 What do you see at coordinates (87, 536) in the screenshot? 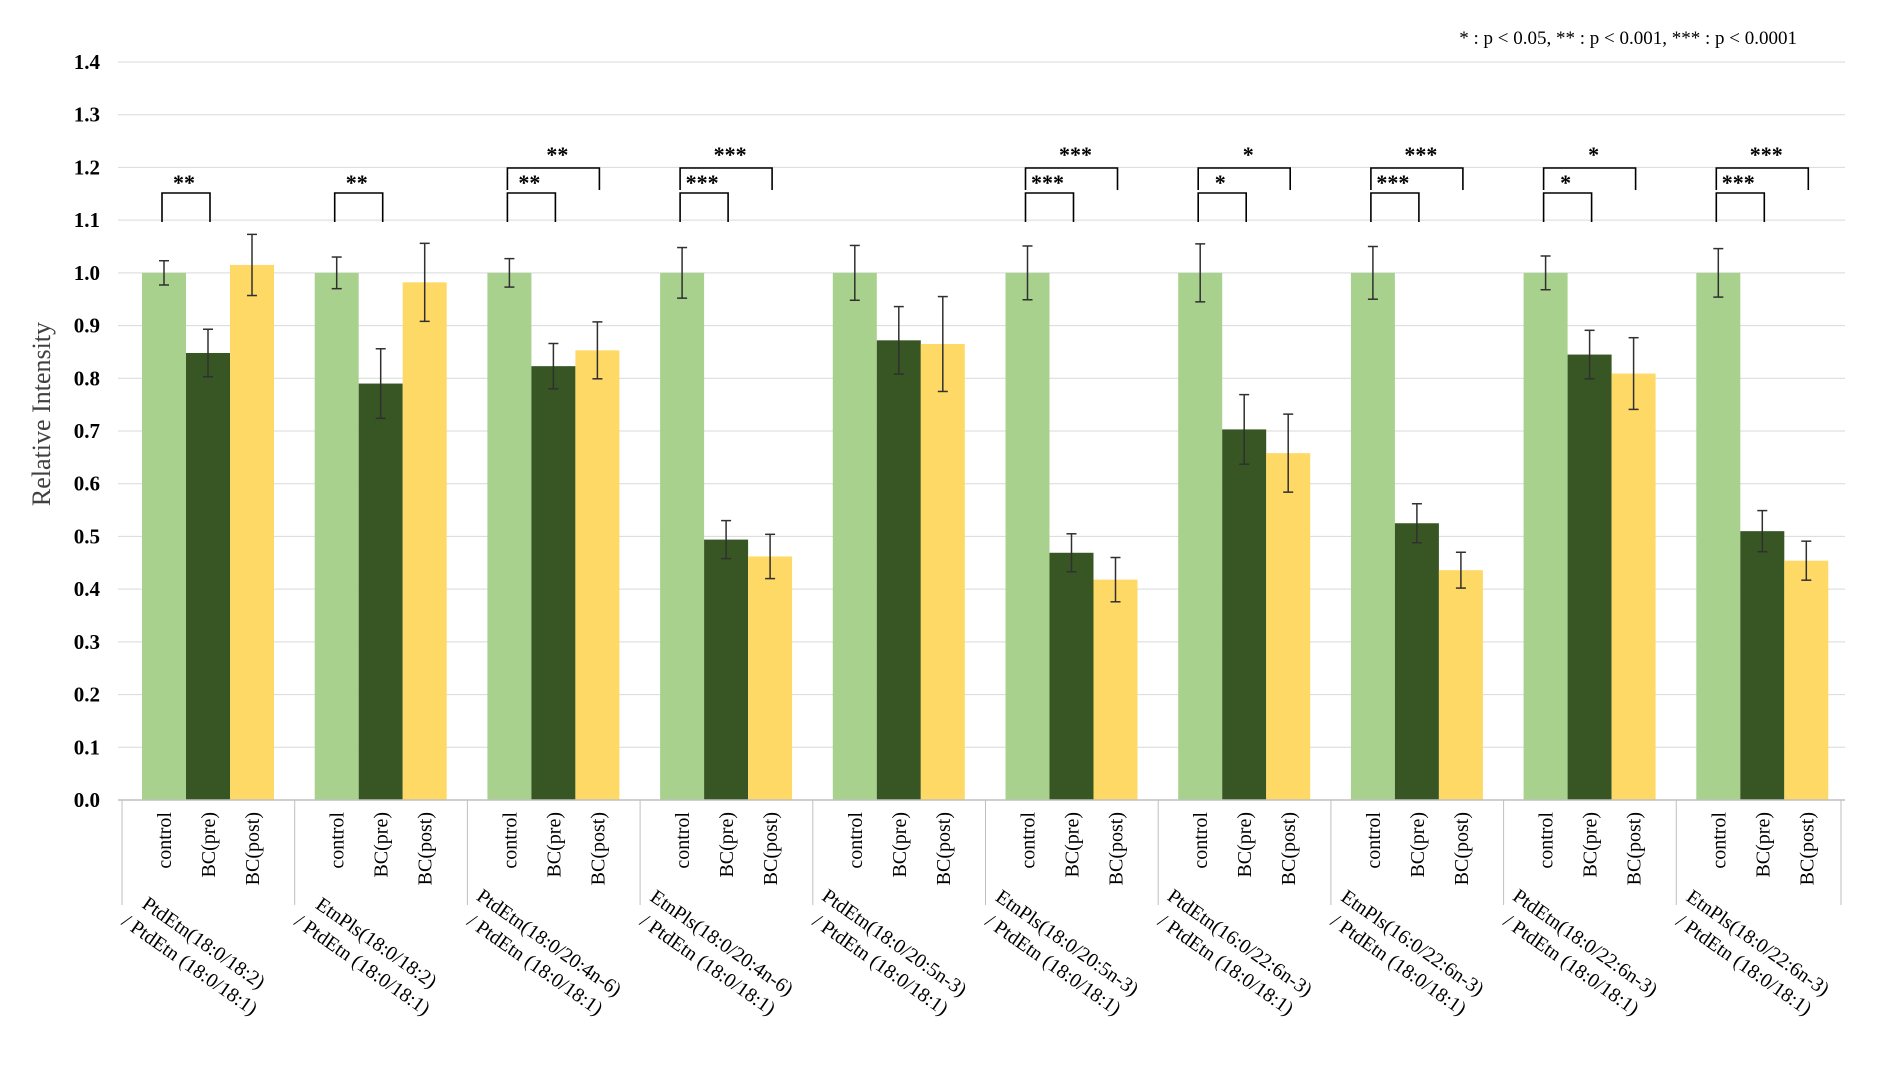
I see `y-tick-label: 0.5` at bounding box center [87, 536].